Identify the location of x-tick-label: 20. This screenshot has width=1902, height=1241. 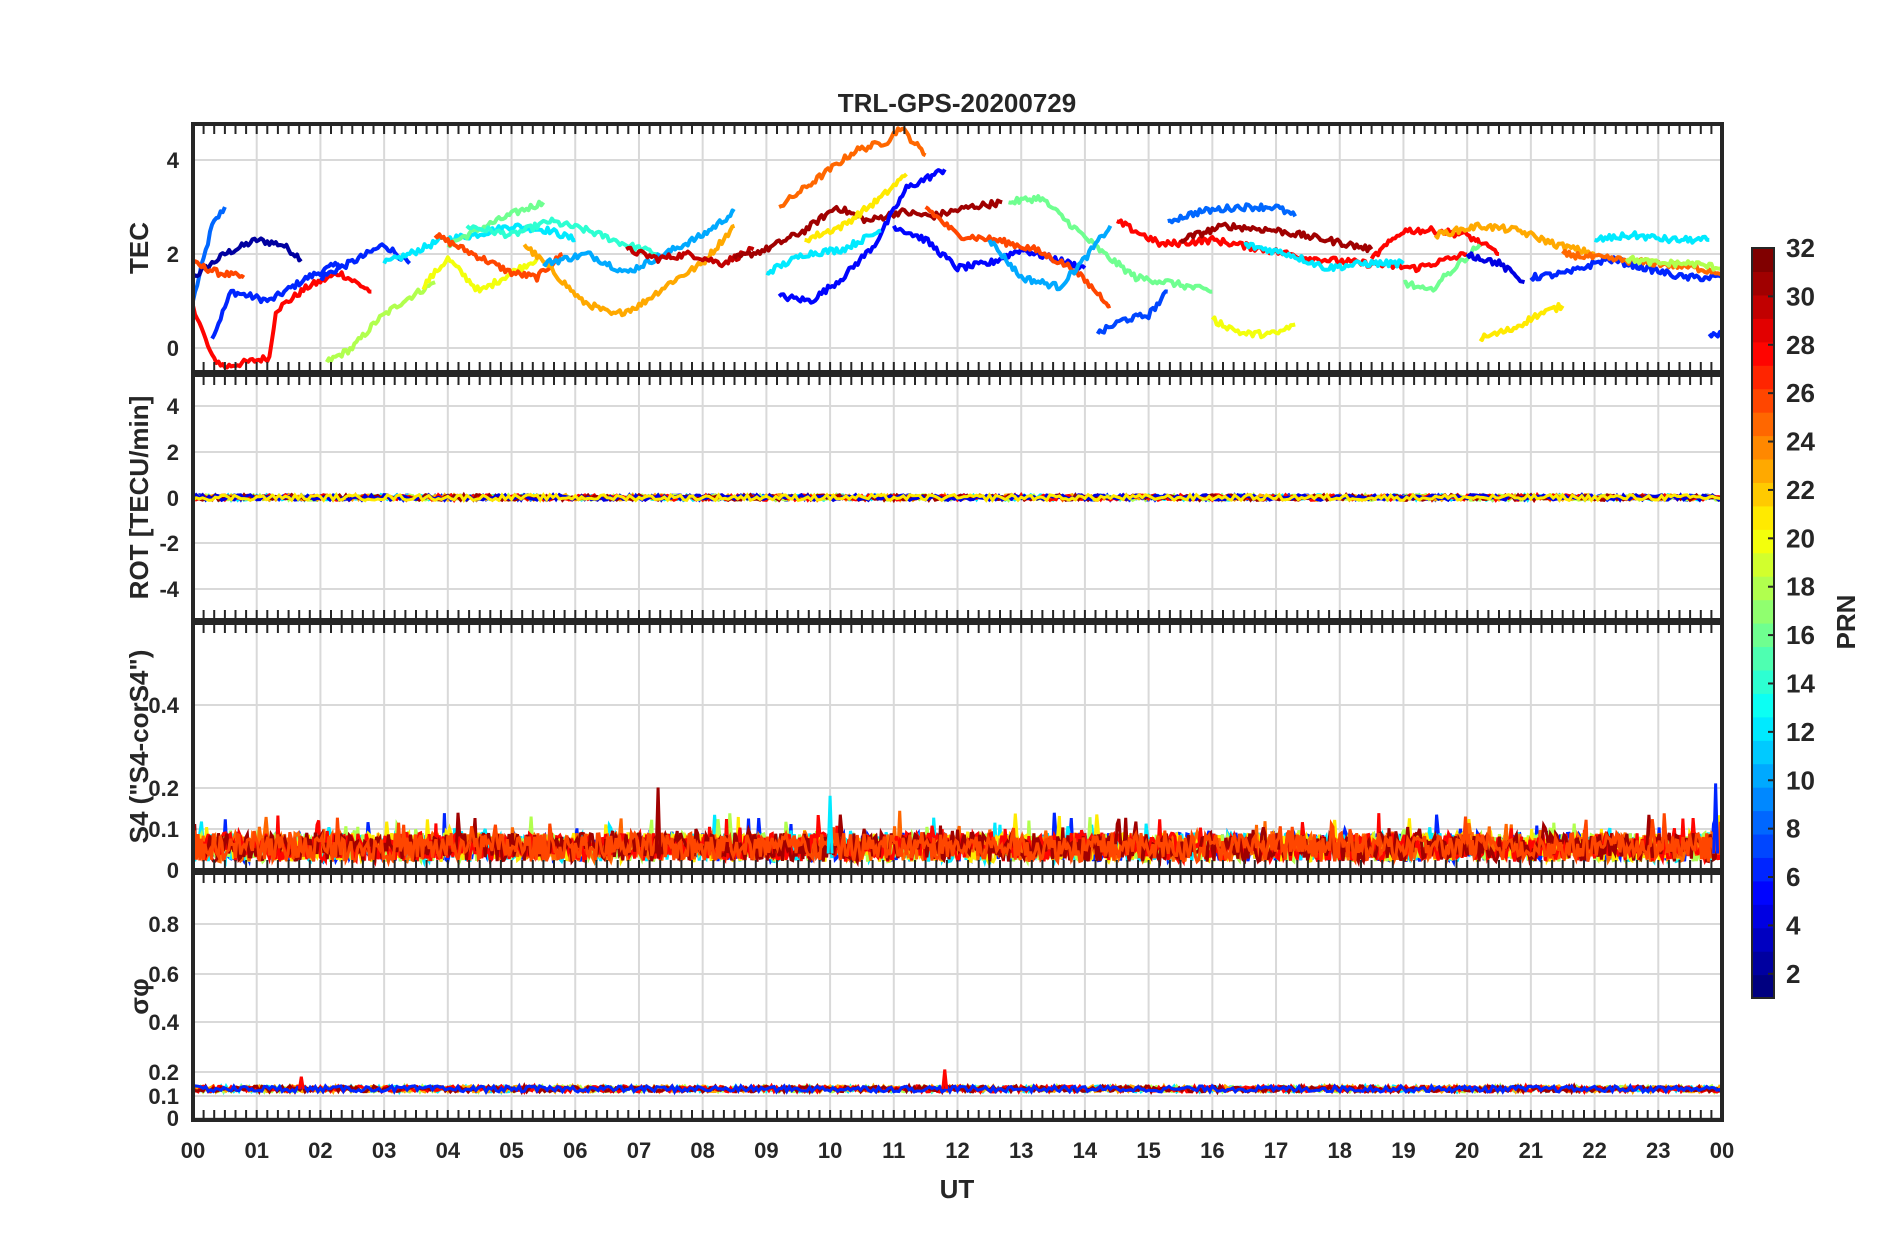
(1467, 1150).